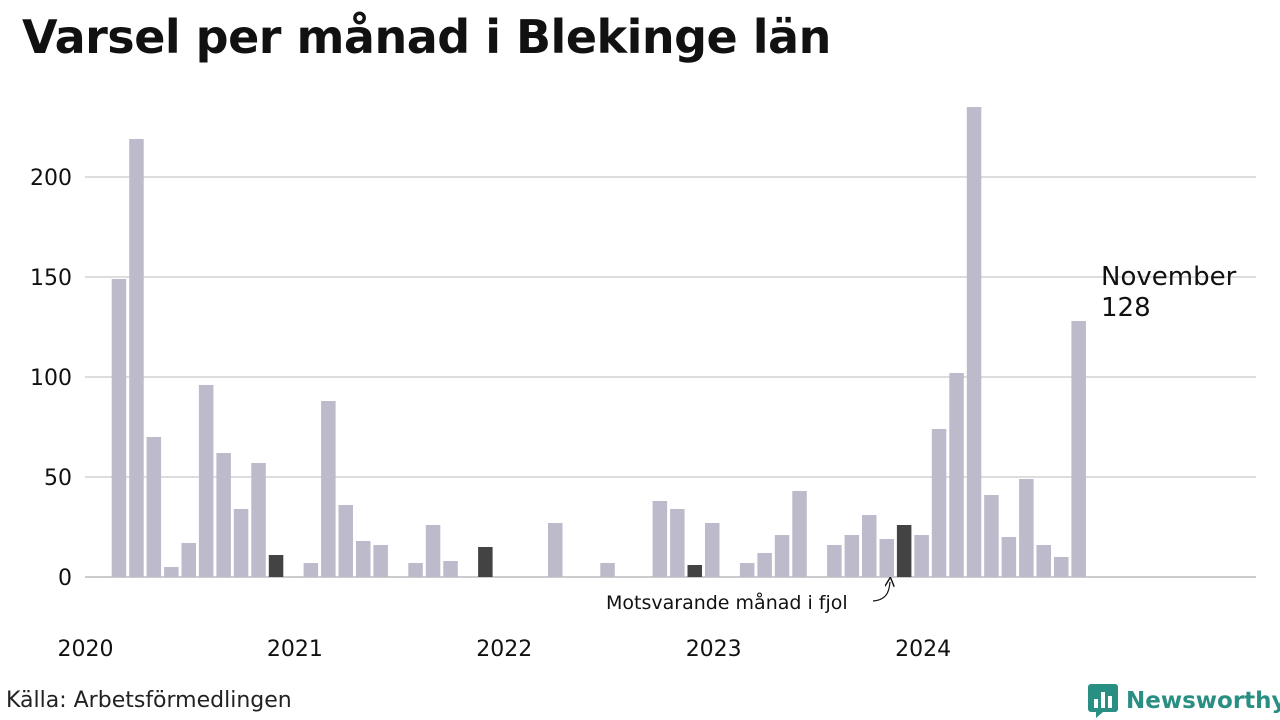 The height and width of the screenshot is (720, 1280). I want to click on x-tick-label: 2023, so click(714, 649).